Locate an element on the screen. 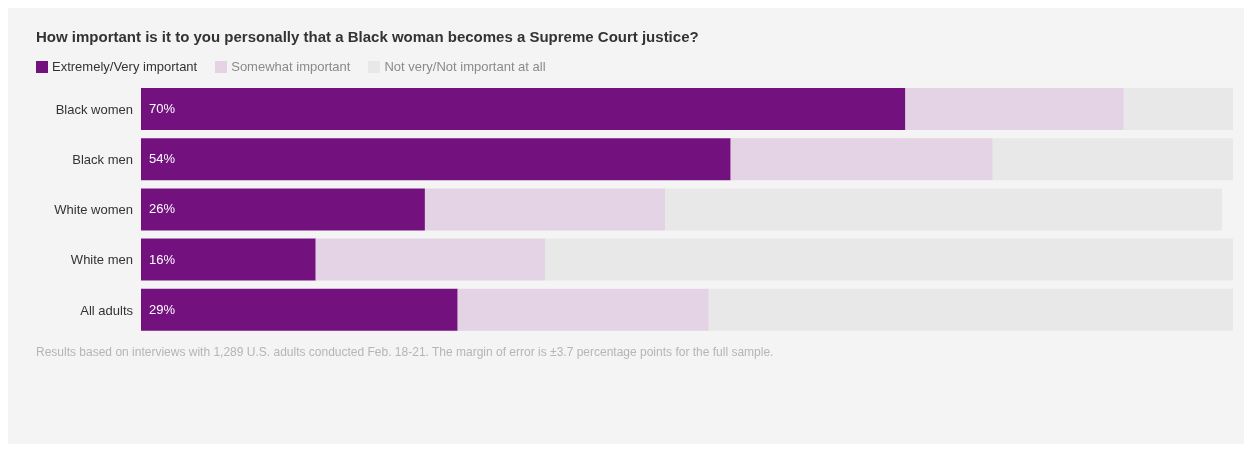  legend-label: Somewhat important is located at coordinates (290, 66).